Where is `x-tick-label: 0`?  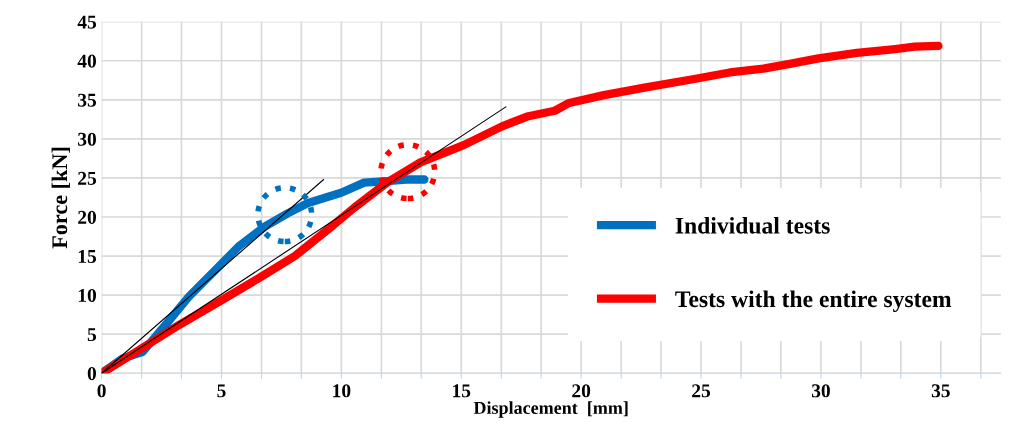 x-tick-label: 0 is located at coordinates (101, 391).